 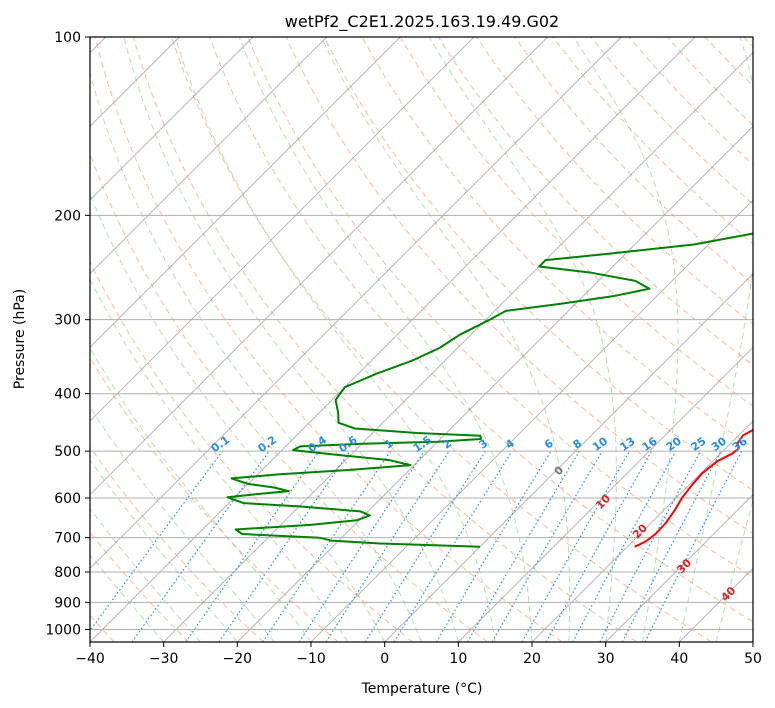 What do you see at coordinates (67, 499) in the screenshot?
I see `y-tick-label: 600` at bounding box center [67, 499].